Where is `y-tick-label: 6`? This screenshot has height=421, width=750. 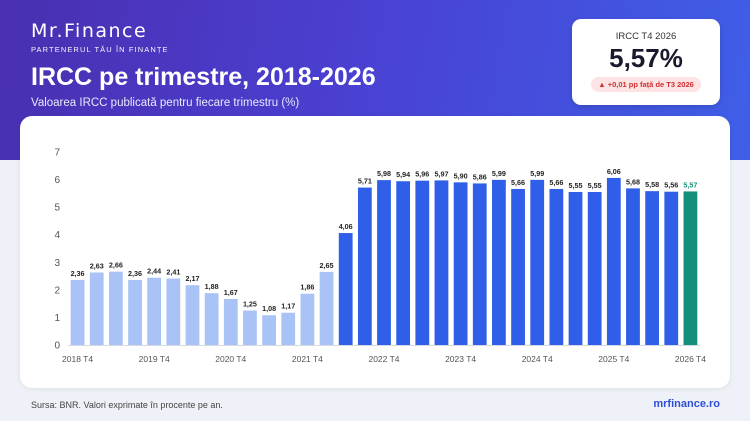
y-tick-label: 6 is located at coordinates (57, 180).